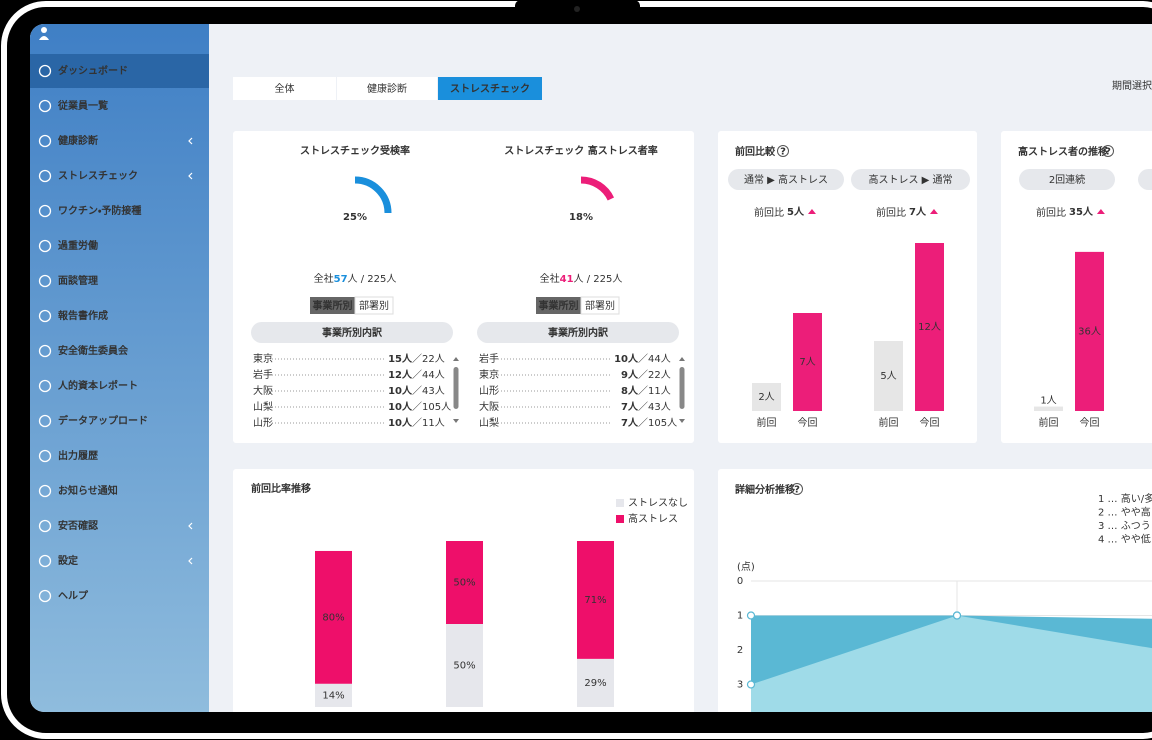 The height and width of the screenshot is (740, 1152). Describe the element at coordinates (428, 391) in the screenshot. I see `row-total: ／43人` at that location.